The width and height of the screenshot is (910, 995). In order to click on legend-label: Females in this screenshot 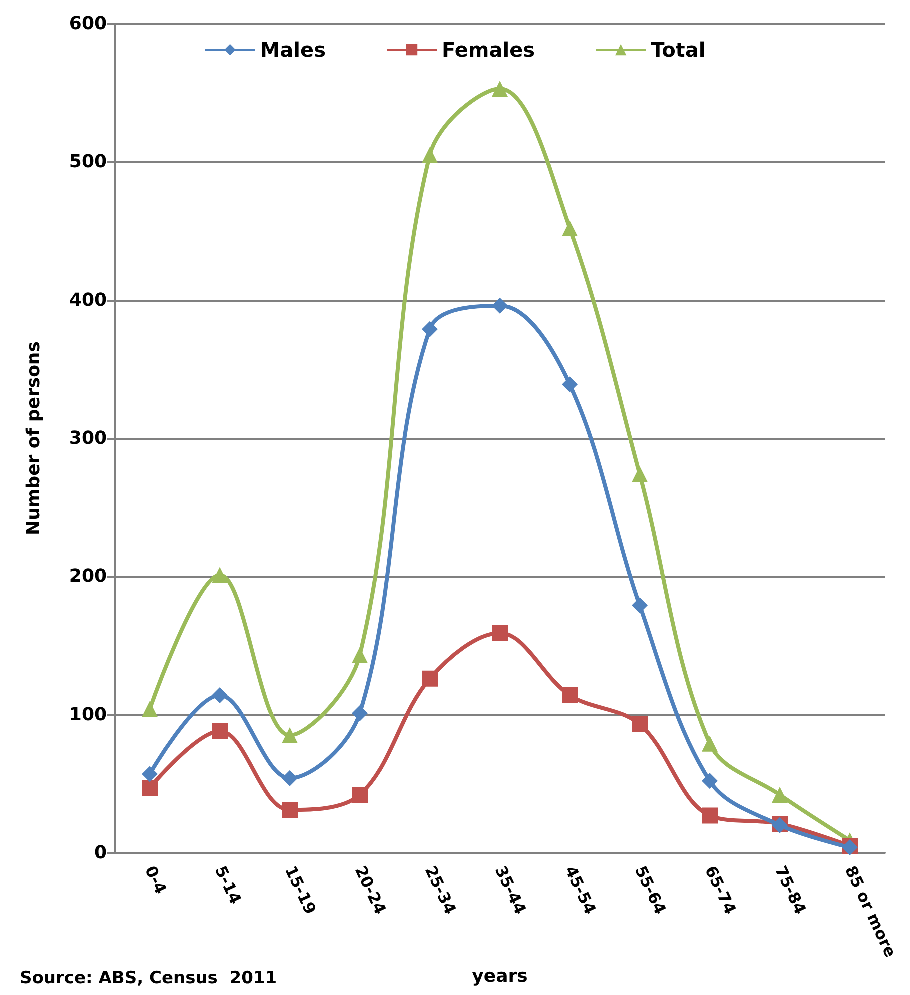, I will do `click(489, 50)`.